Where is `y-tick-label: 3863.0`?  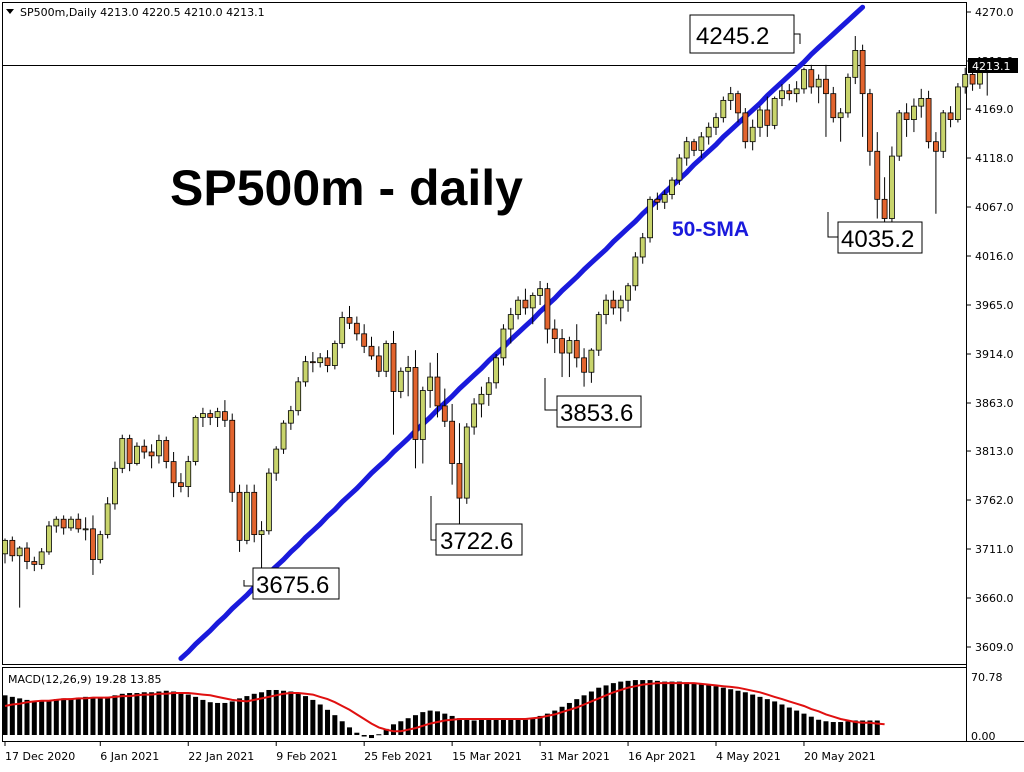 y-tick-label: 3863.0 is located at coordinates (994, 403).